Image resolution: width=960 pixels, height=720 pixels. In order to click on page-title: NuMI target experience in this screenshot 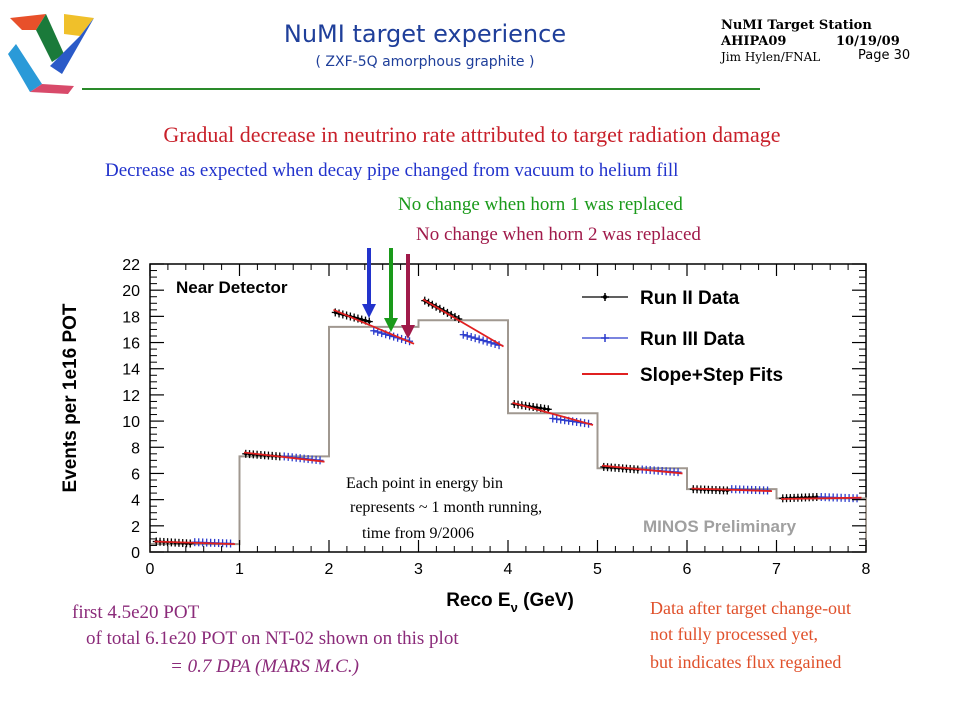, I will do `click(425, 34)`.